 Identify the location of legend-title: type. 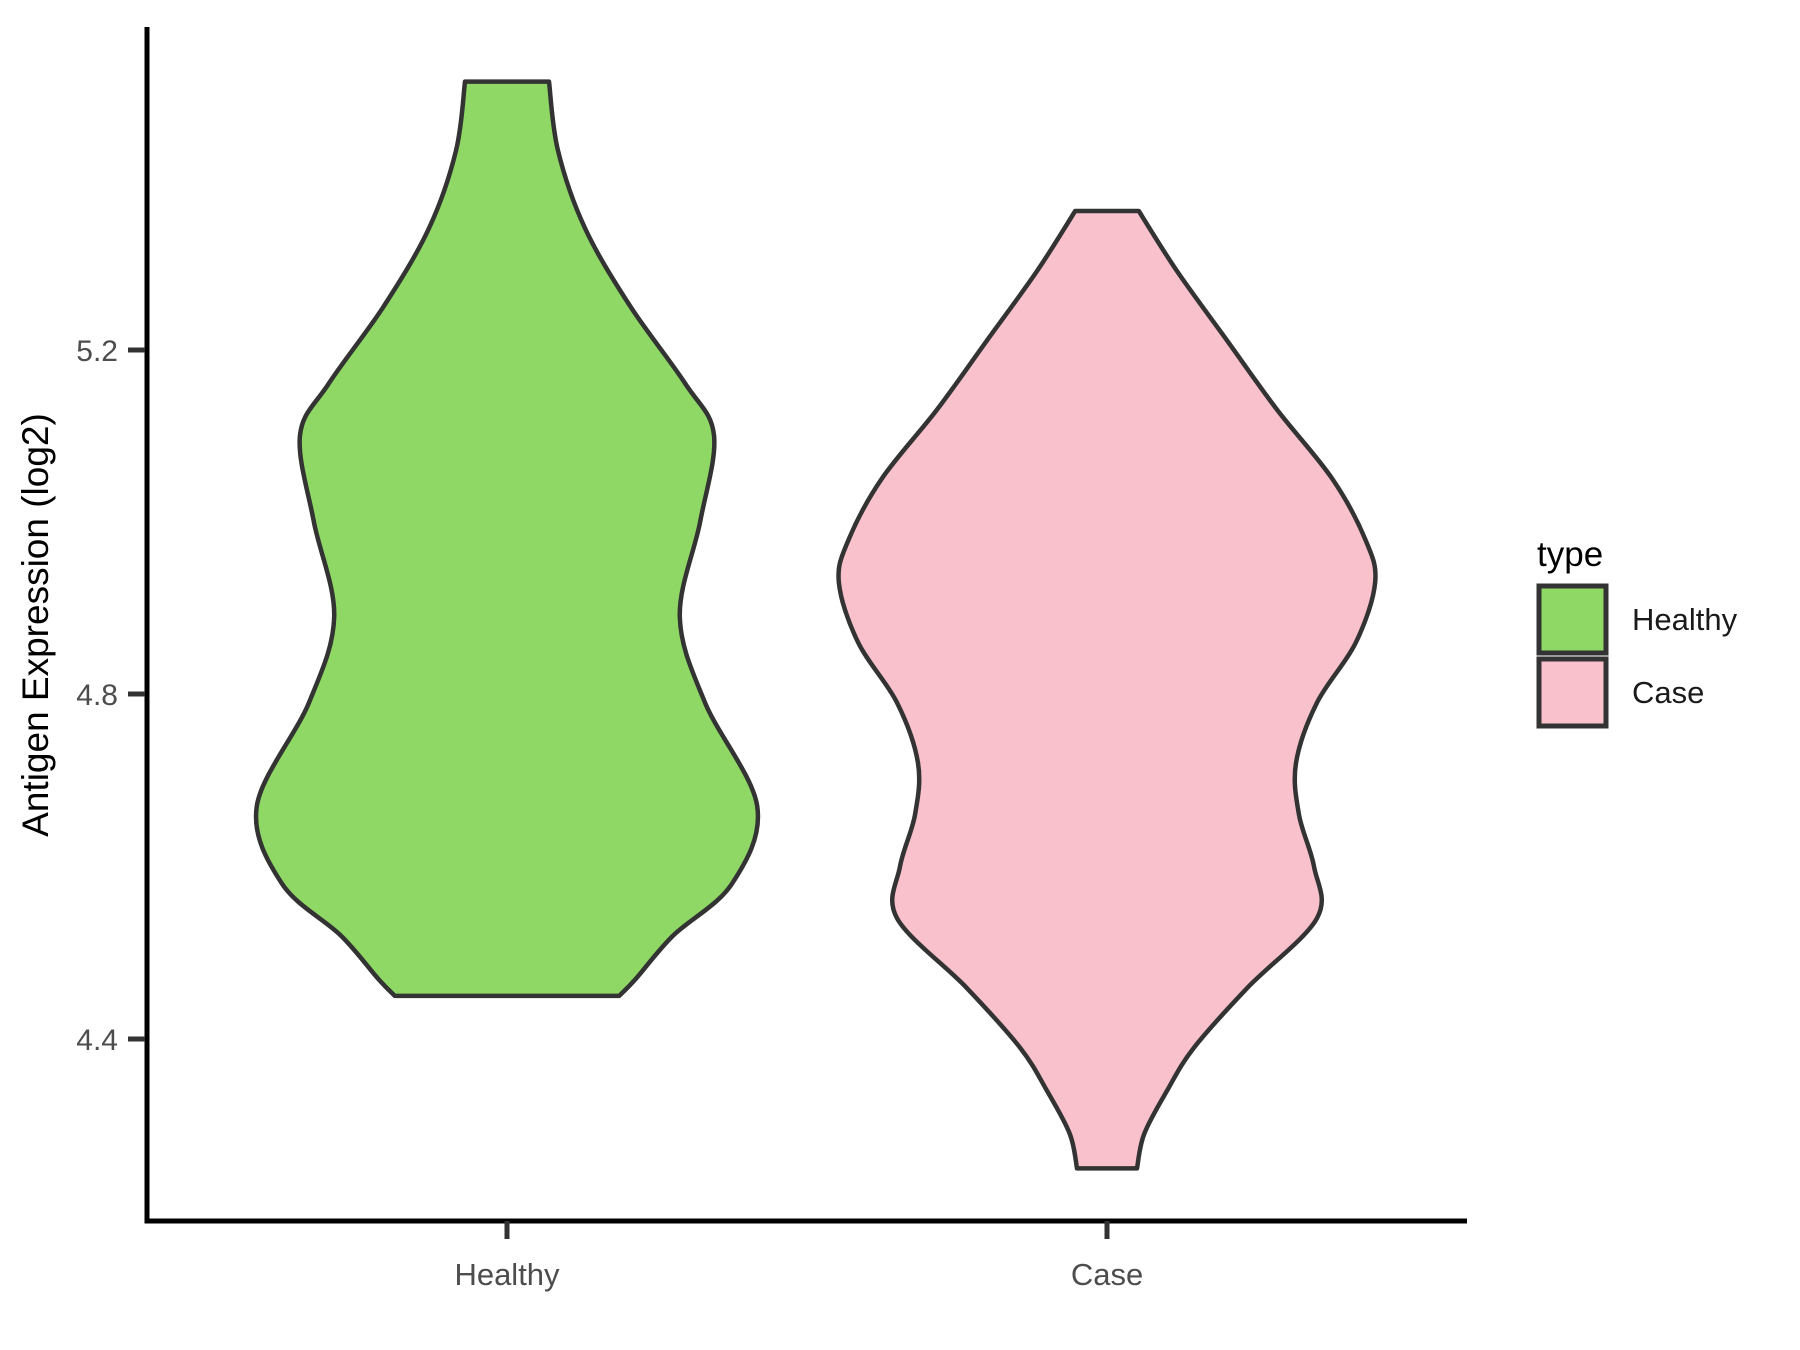
(1570, 554).